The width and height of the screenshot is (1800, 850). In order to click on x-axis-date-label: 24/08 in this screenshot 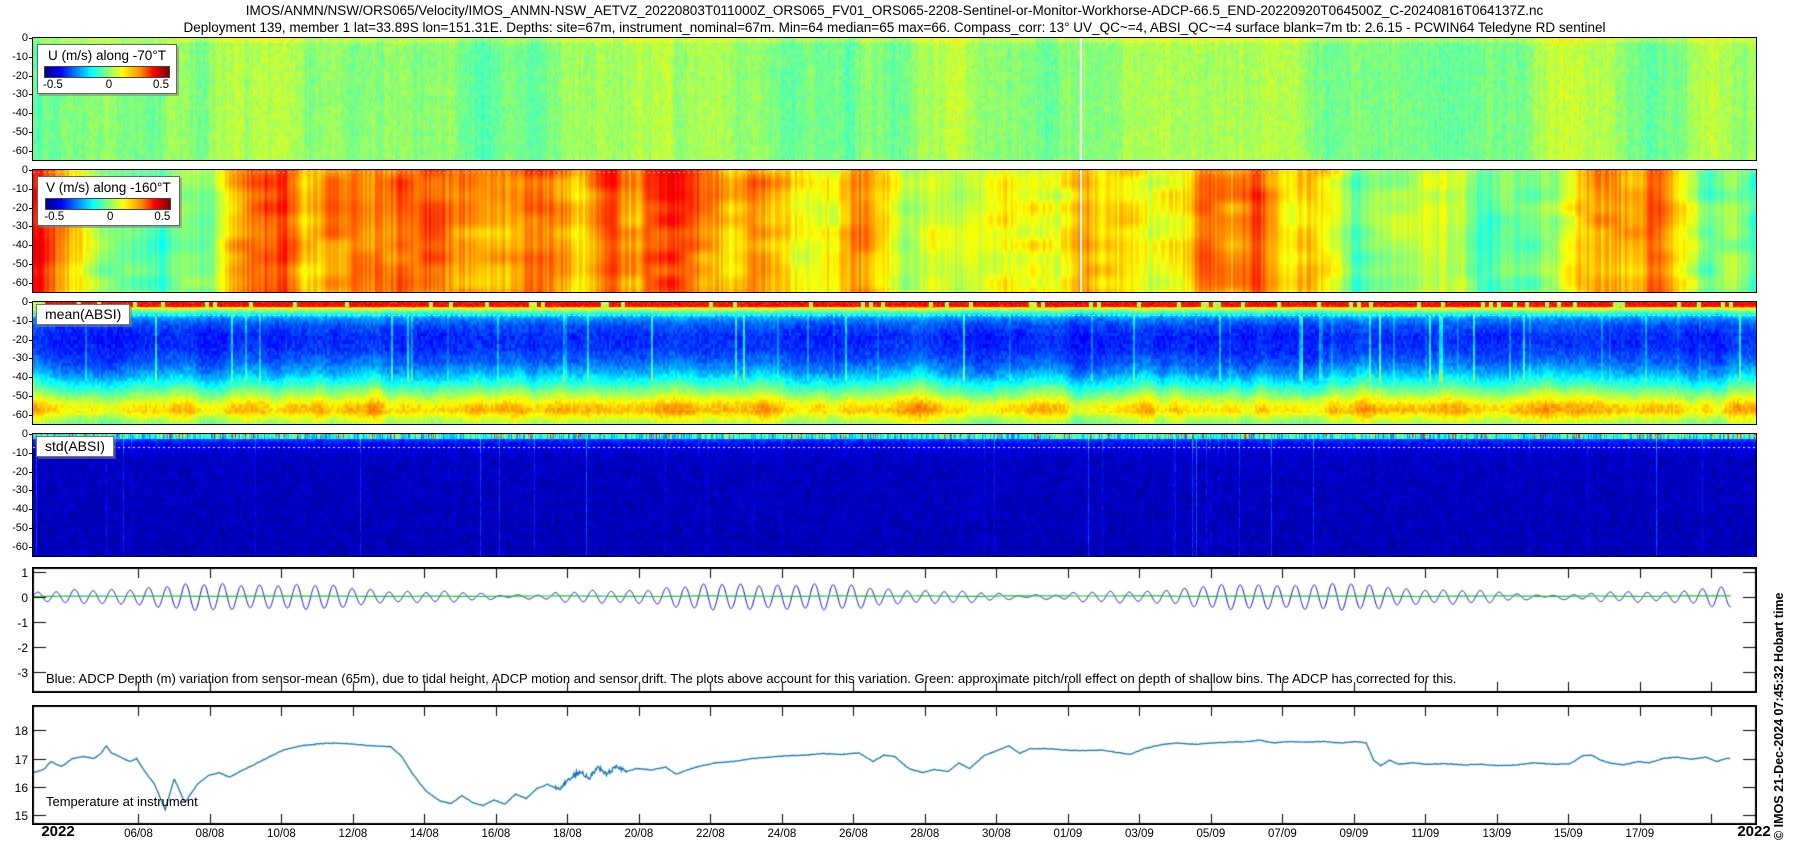, I will do `click(782, 834)`.